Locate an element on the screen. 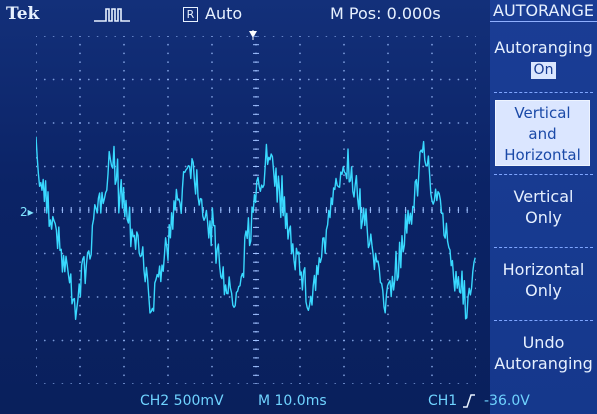 Image resolution: width=597 pixels, height=414 pixels. undo-autoranging-option: Undo Autoranging is located at coordinates (543, 353).